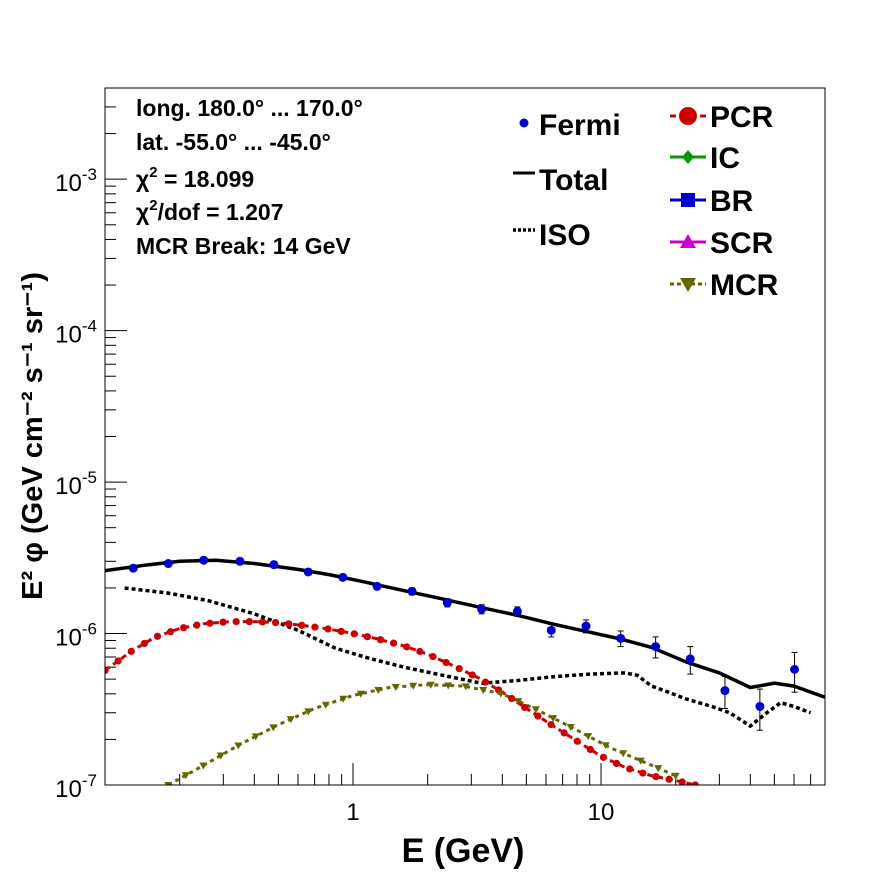  I want to click on x-tick-label: 10, so click(601, 812).